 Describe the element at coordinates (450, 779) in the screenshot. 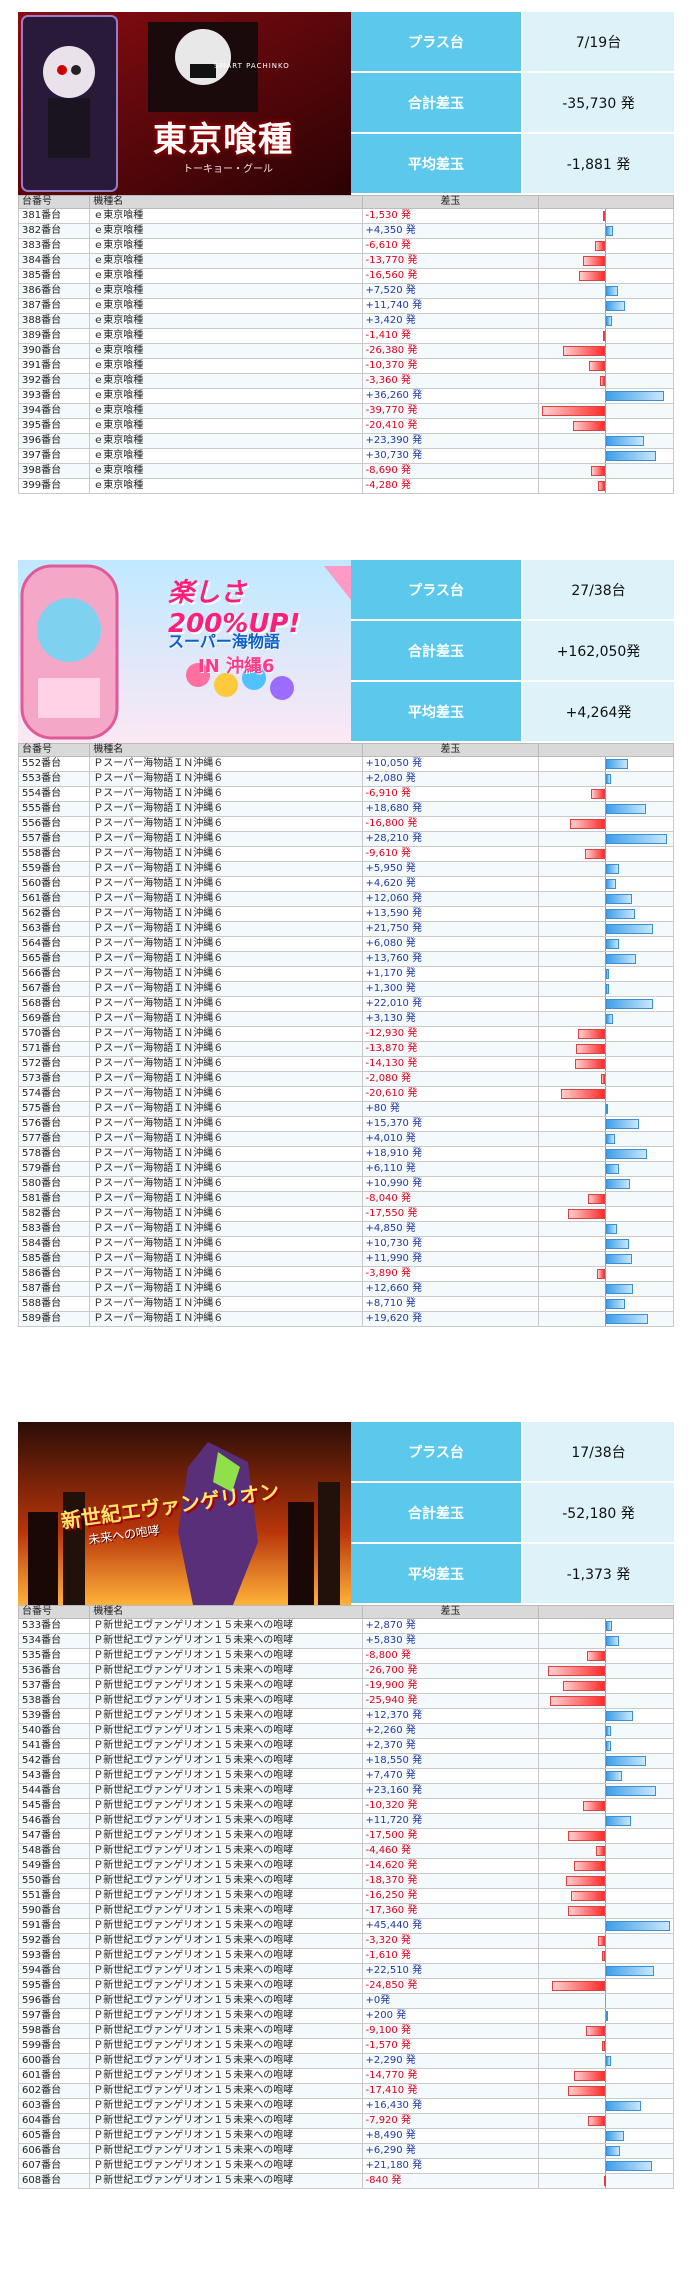

I see `diff-value: +2,080 発` at that location.